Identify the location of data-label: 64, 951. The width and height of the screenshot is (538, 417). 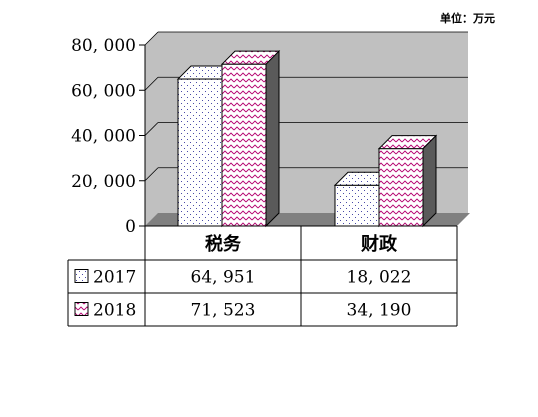
(223, 278).